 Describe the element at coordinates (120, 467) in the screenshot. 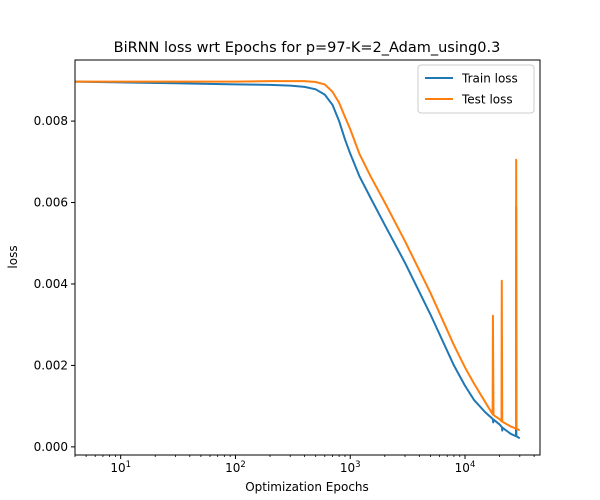

I see `x-tick-label: 10¹` at that location.